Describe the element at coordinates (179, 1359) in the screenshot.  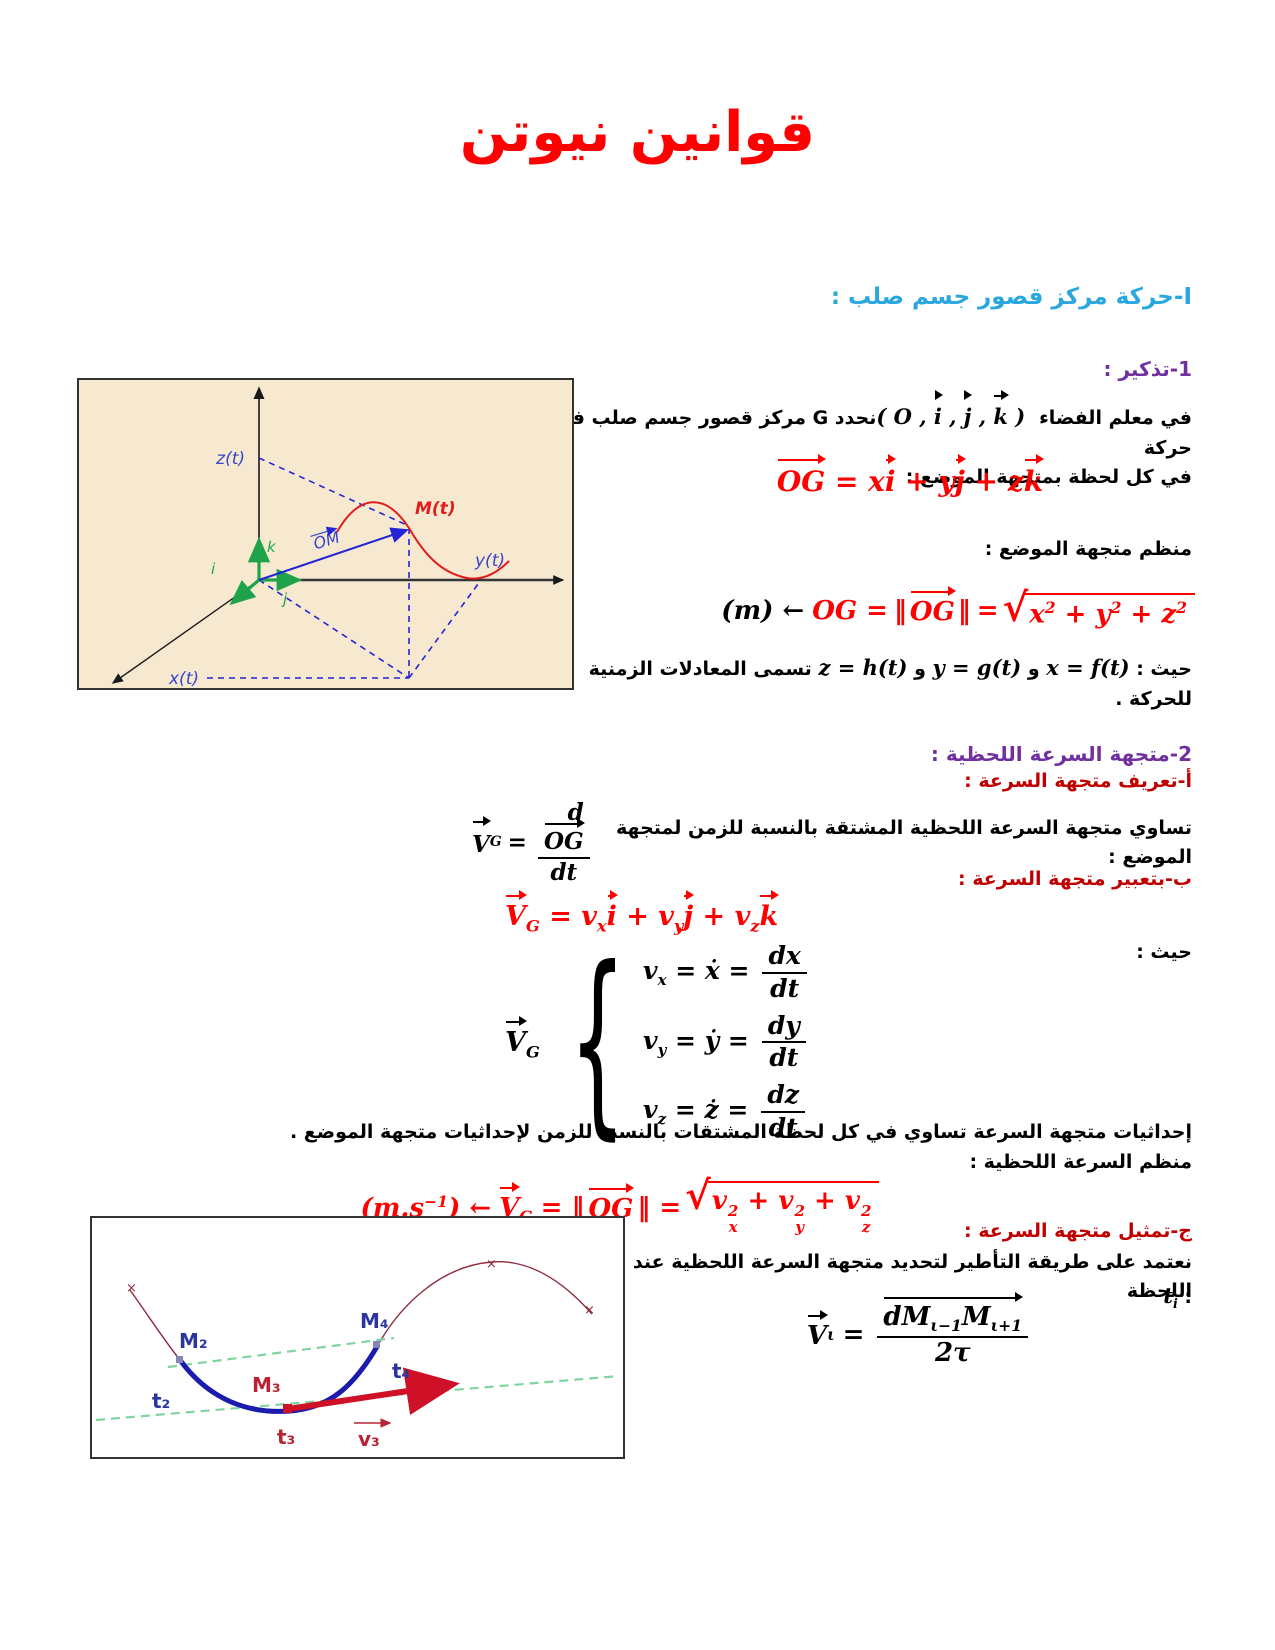
I see `point-m2` at that location.